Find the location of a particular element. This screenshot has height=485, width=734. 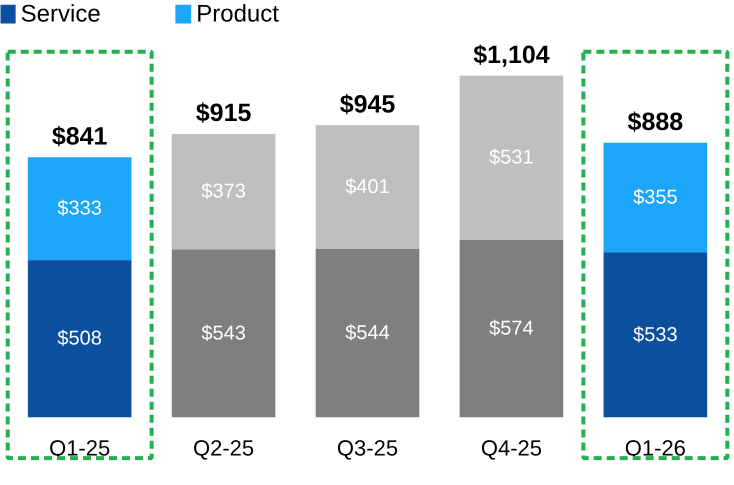

data-label: $355 is located at coordinates (655, 197).